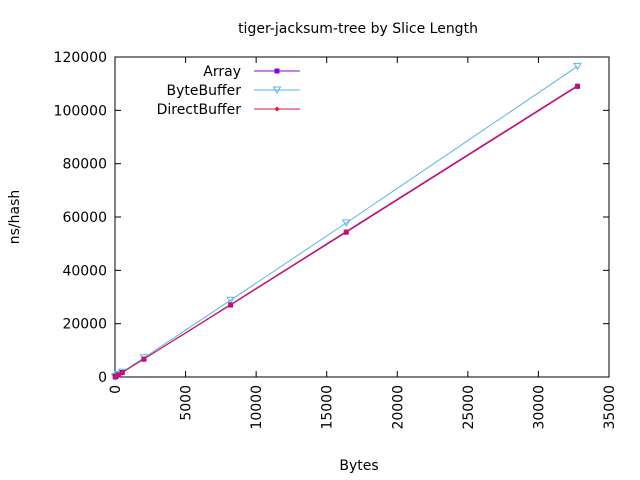 The image size is (640, 480). What do you see at coordinates (84, 218) in the screenshot?
I see `y-tick-label: 60000` at bounding box center [84, 218].